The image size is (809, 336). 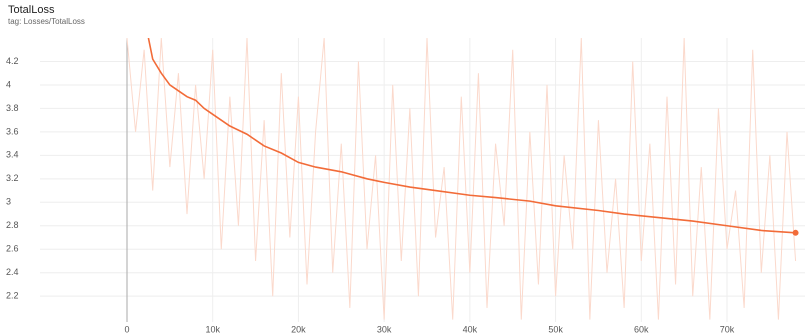 What do you see at coordinates (298, 329) in the screenshot?
I see `x-tick-label: 20k` at bounding box center [298, 329].